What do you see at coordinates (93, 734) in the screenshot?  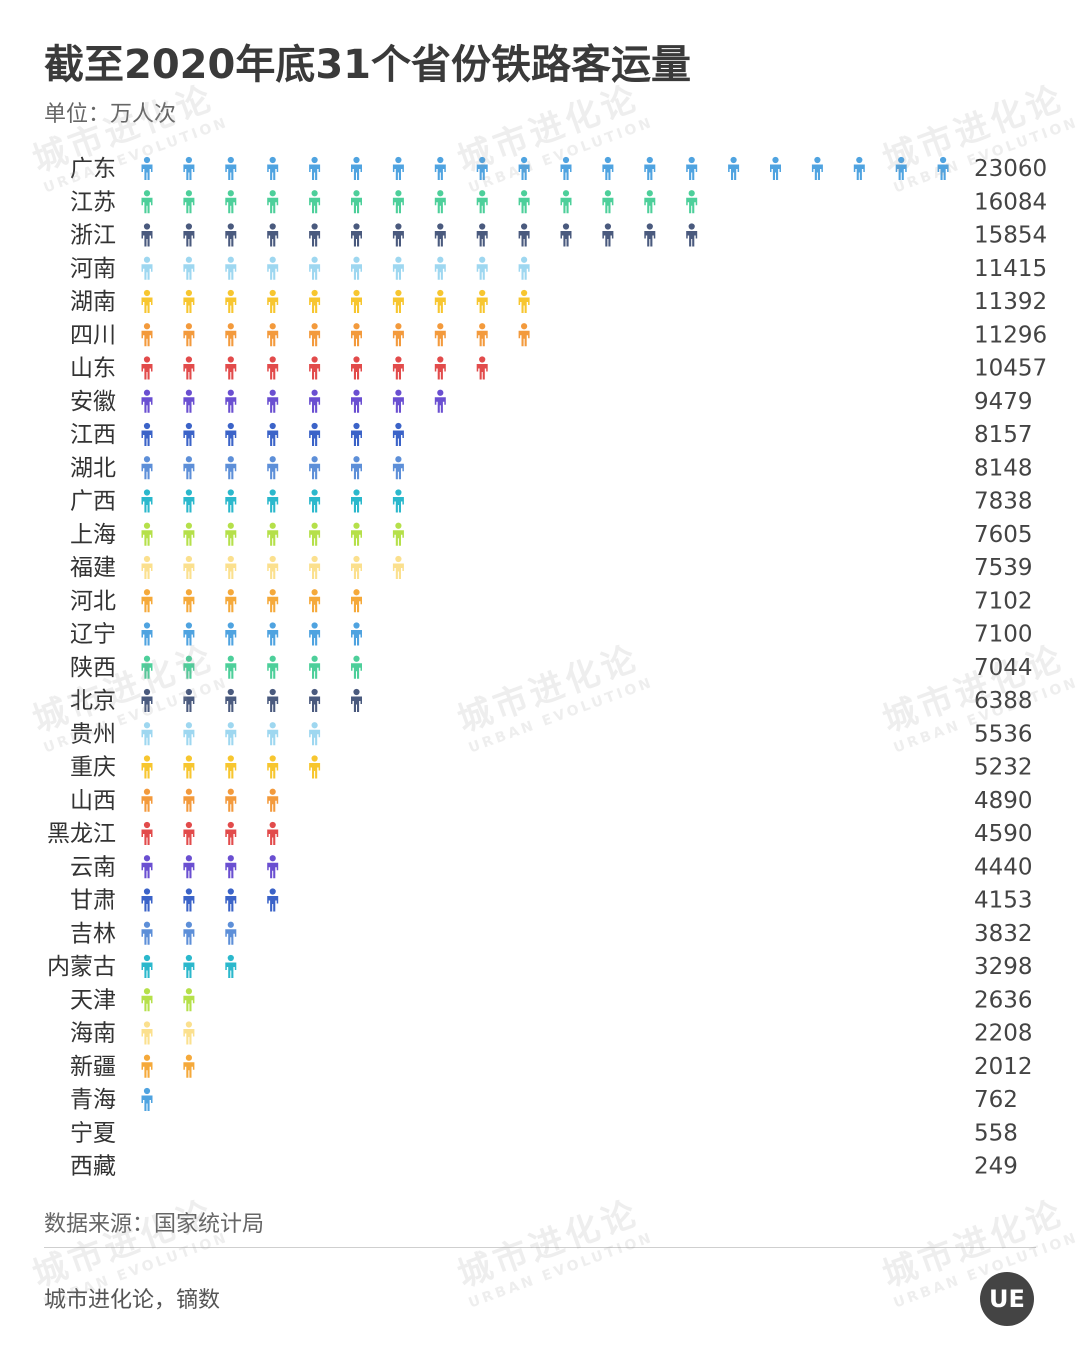 I see `category-label: 贵州` at bounding box center [93, 734].